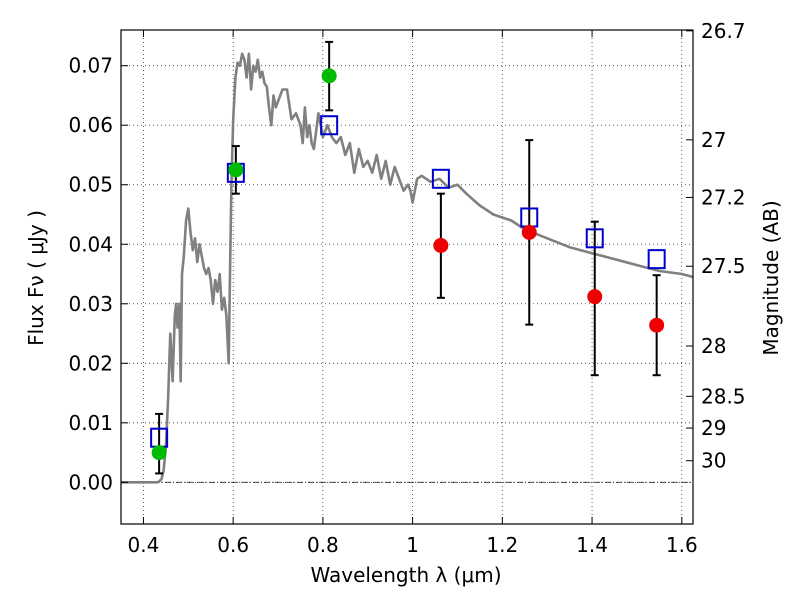  I want to click on mag-tick-label: 29, so click(713, 428).